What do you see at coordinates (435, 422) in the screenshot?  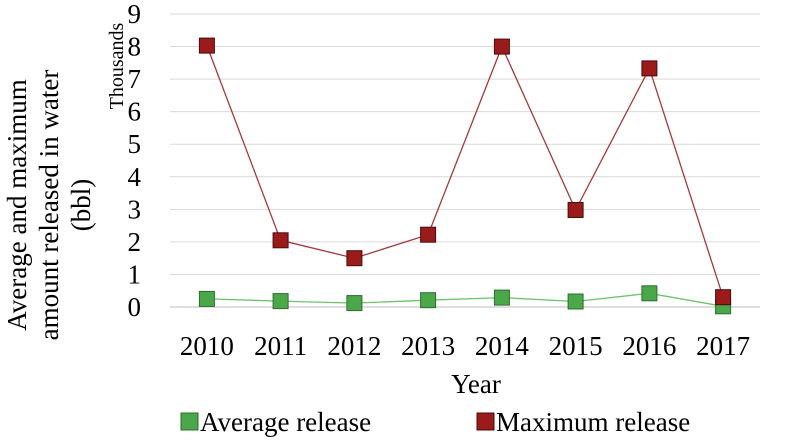 I see `legend: Average release Maximum release` at bounding box center [435, 422].